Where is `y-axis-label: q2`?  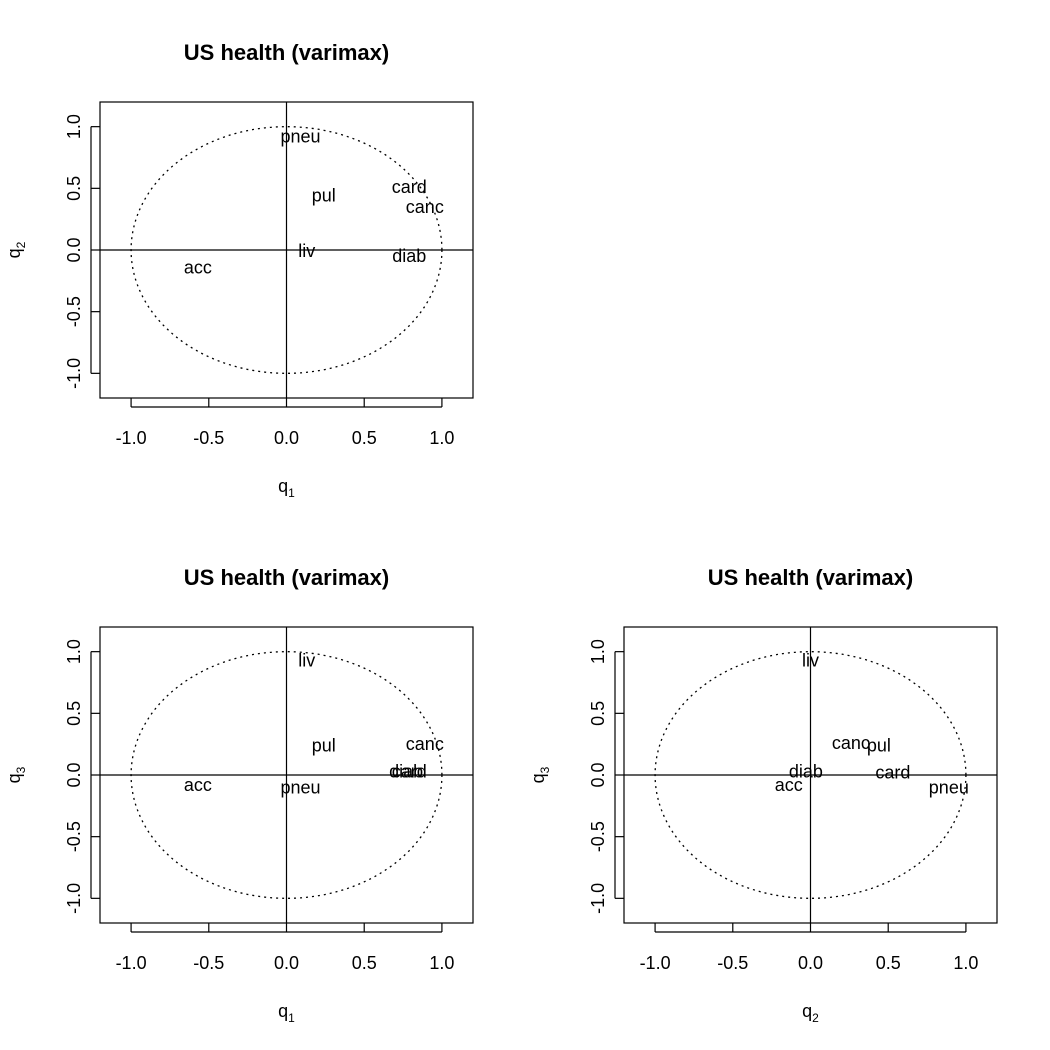
y-axis-label: q2 is located at coordinates (16, 249).